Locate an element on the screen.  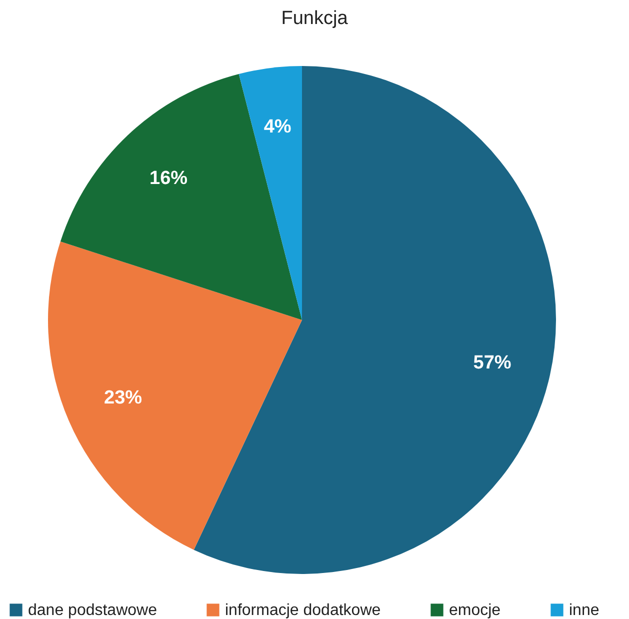
data-label: 57% is located at coordinates (492, 363).